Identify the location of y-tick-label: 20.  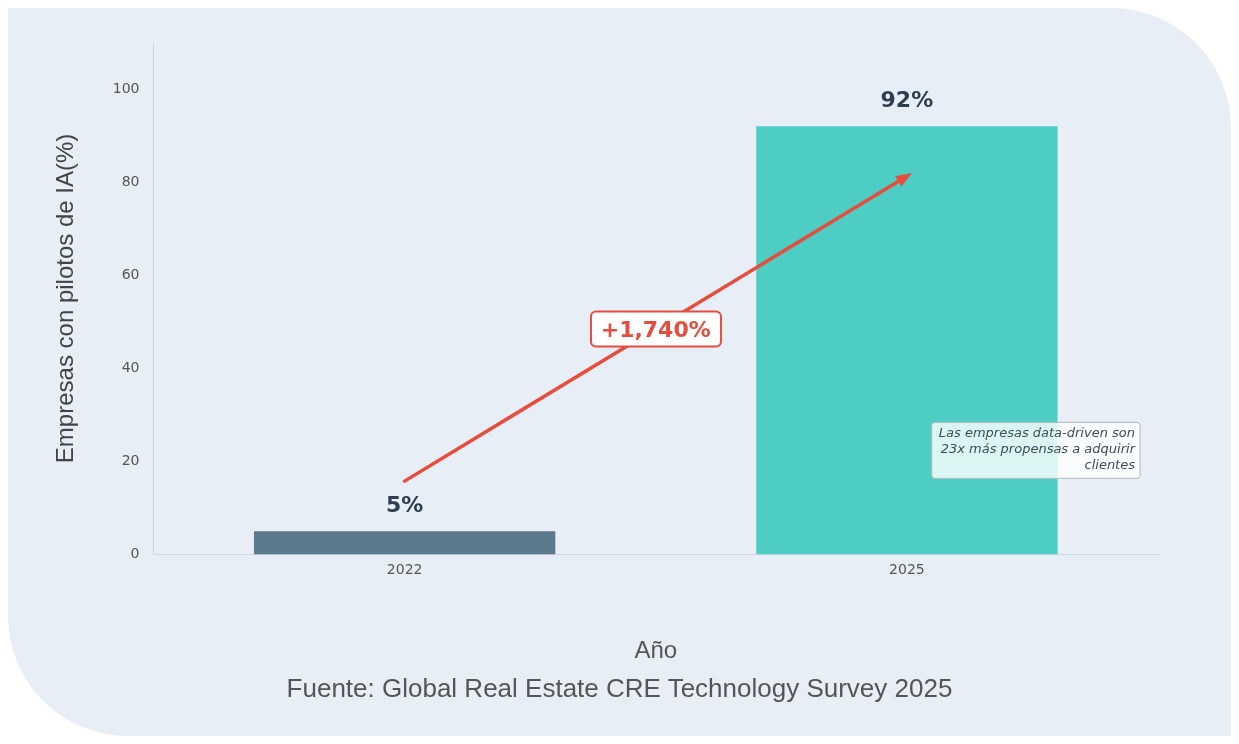
(130, 459).